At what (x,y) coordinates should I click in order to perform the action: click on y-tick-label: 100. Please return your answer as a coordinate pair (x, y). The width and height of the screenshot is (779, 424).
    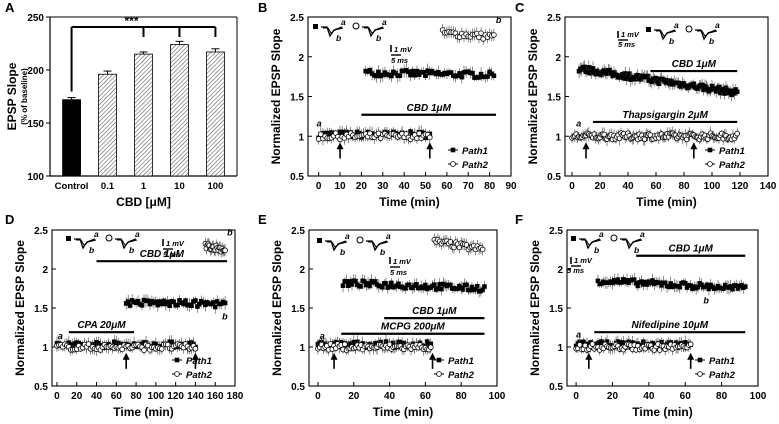
    Looking at the image, I should click on (35, 177).